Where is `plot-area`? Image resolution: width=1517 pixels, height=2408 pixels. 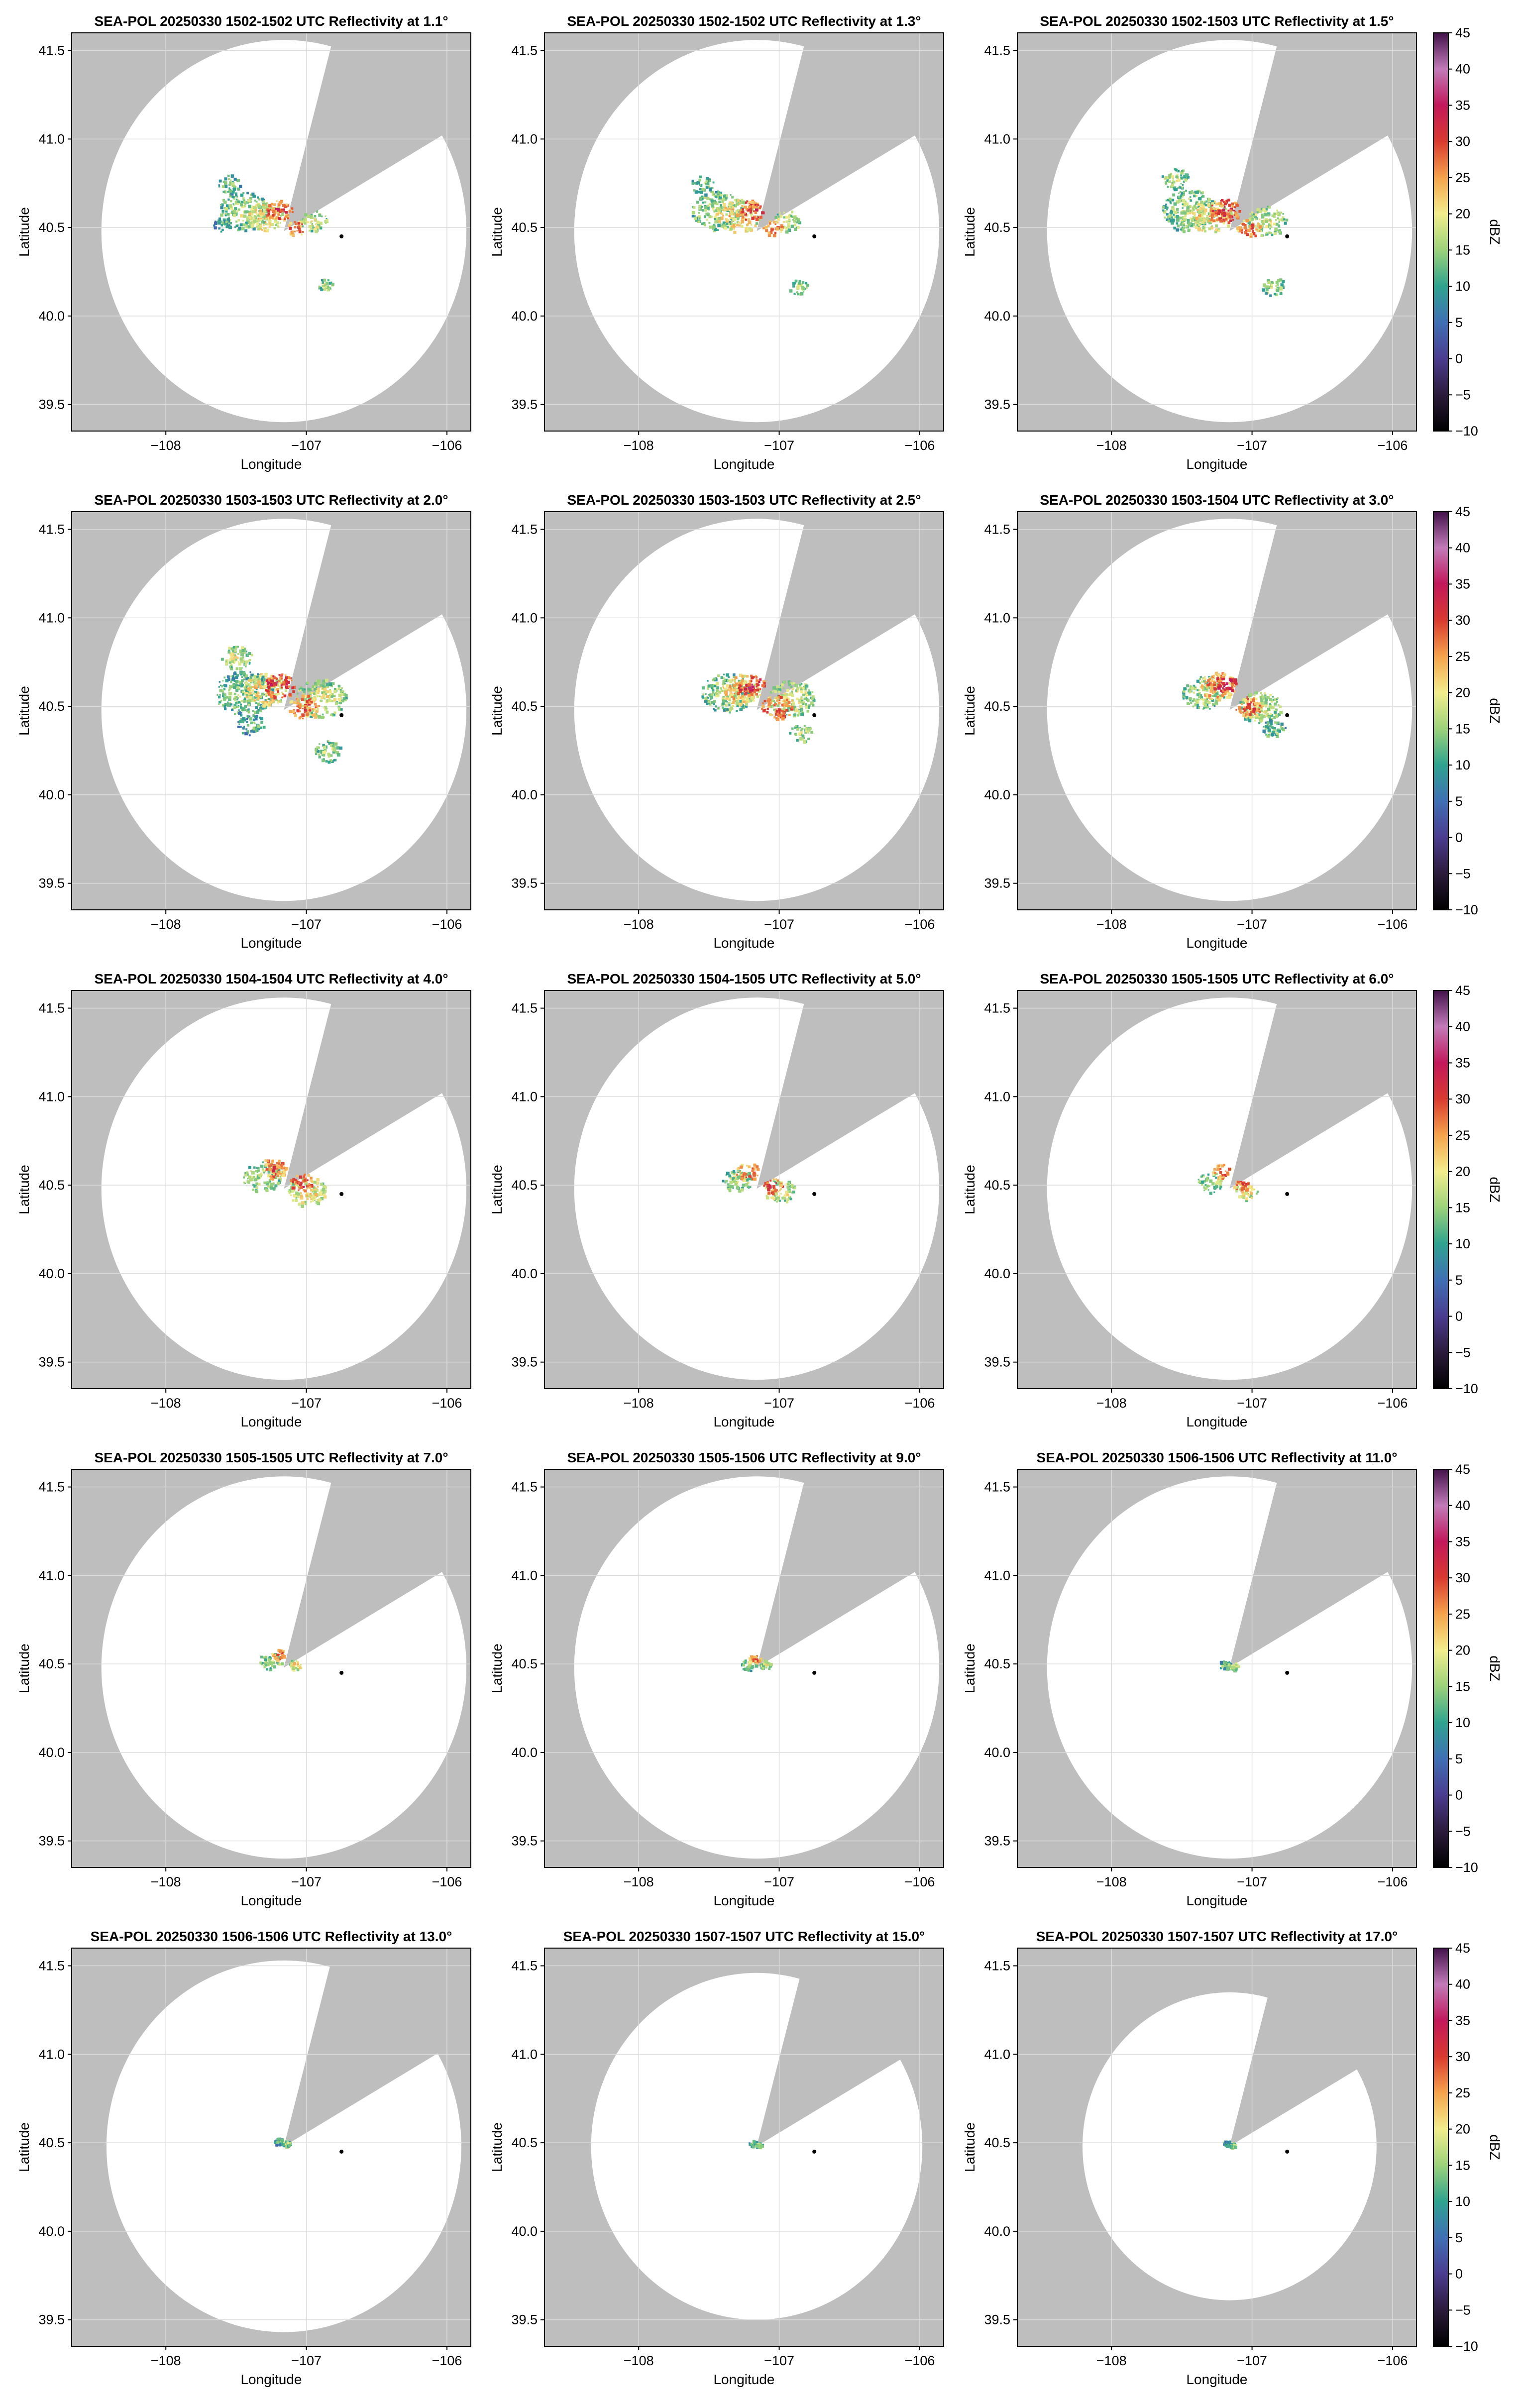 plot-area is located at coordinates (744, 1189).